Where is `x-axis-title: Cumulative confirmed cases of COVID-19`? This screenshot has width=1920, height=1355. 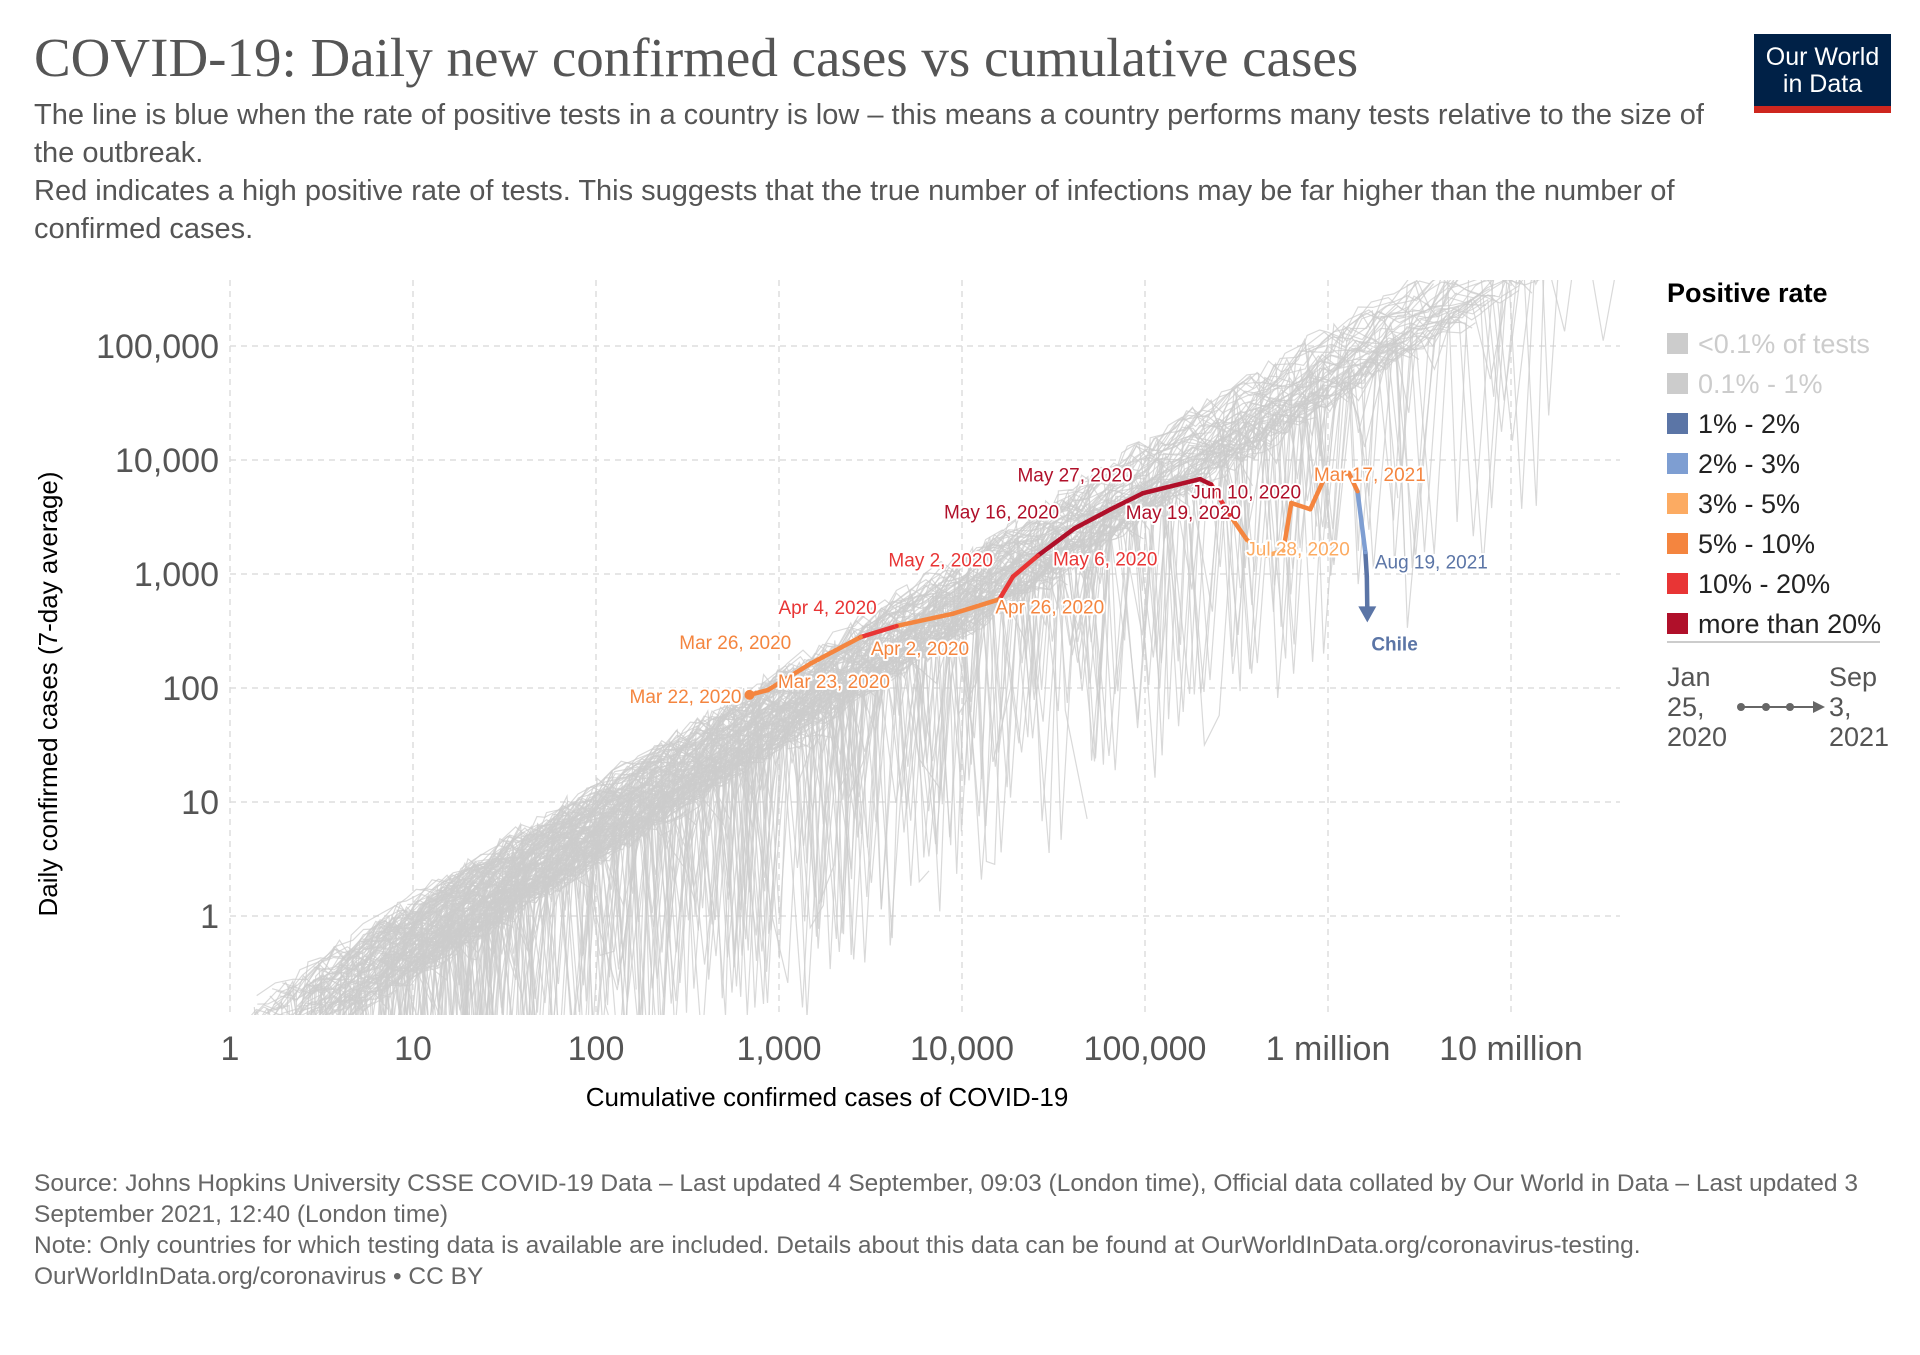 x-axis-title: Cumulative confirmed cases of COVID-19 is located at coordinates (827, 1097).